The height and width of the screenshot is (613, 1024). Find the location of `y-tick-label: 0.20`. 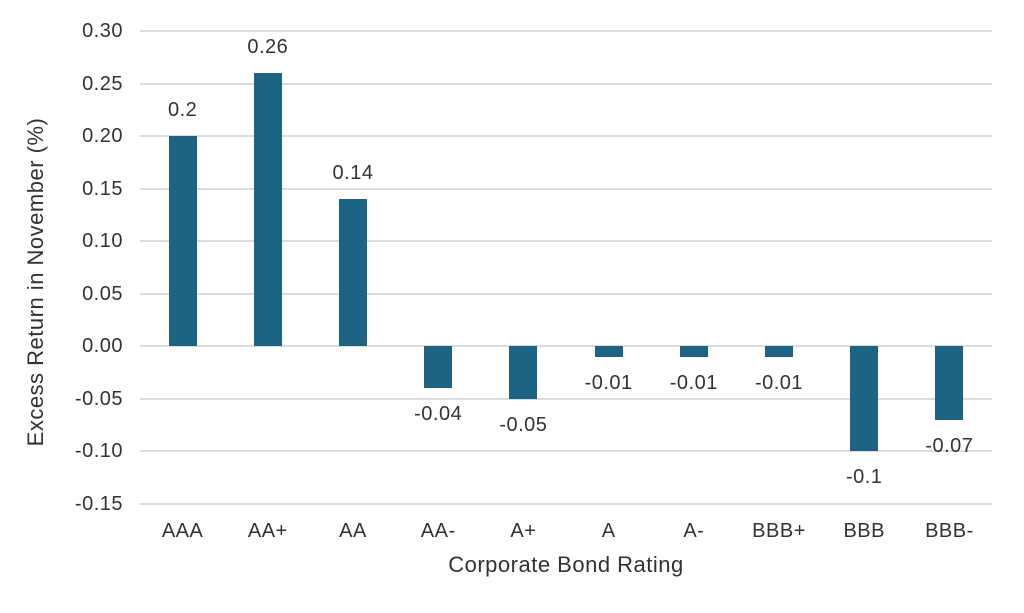

y-tick-label: 0.20 is located at coordinates (102, 136).